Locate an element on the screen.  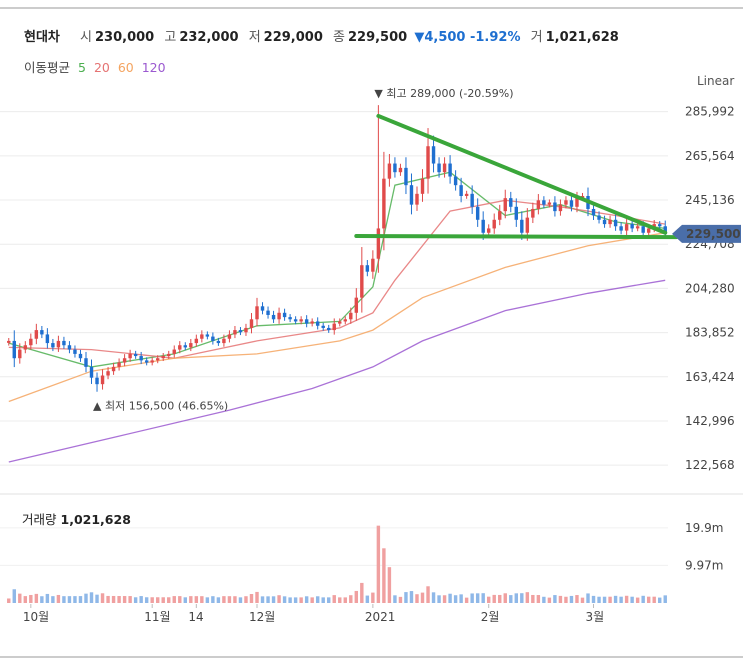
scale-toggle: Linear is located at coordinates (716, 81).